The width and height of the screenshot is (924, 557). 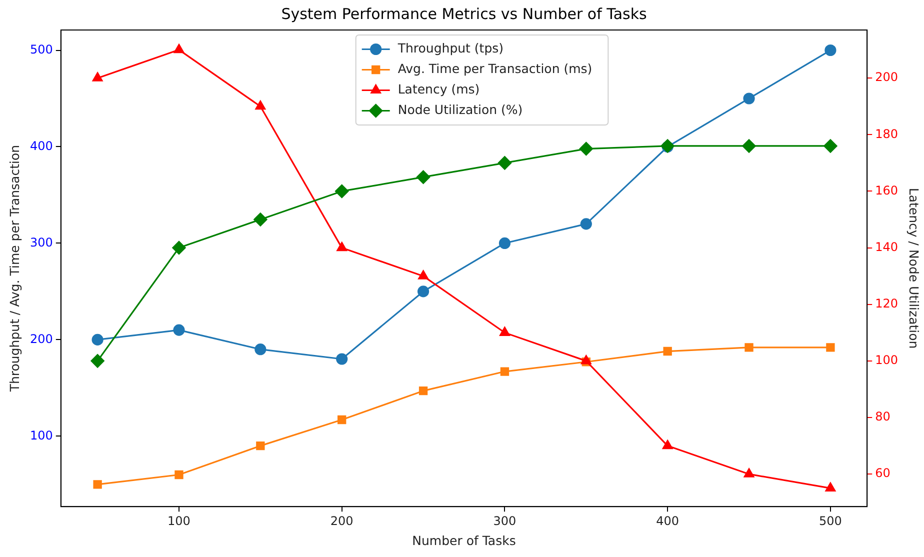 What do you see at coordinates (179, 521) in the screenshot?
I see `x-tick-label: 100` at bounding box center [179, 521].